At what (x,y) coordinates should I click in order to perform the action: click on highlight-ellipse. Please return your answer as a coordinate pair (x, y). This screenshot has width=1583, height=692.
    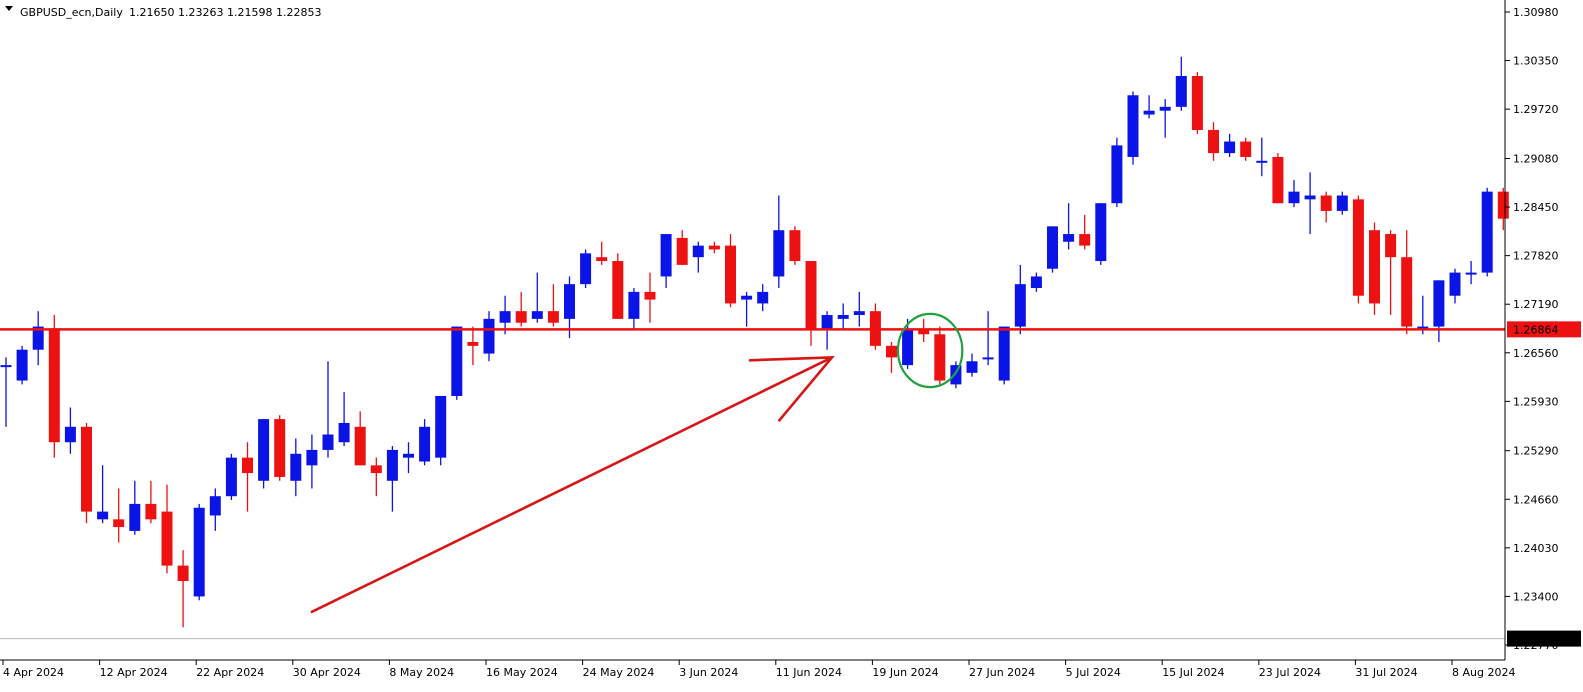
    Looking at the image, I should click on (930, 350).